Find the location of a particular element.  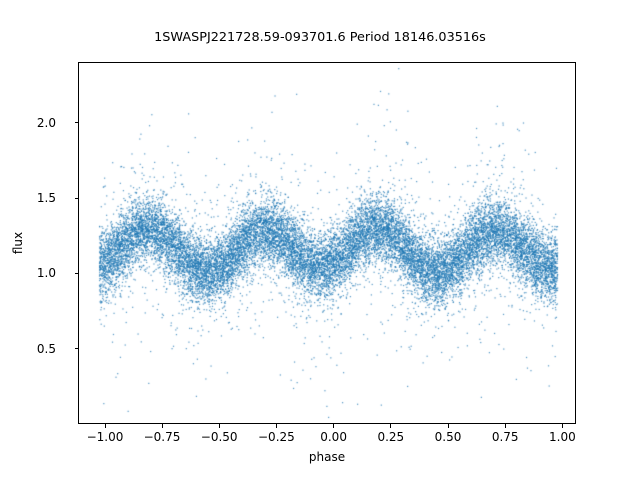

y-axis-label: flux is located at coordinates (18, 243).